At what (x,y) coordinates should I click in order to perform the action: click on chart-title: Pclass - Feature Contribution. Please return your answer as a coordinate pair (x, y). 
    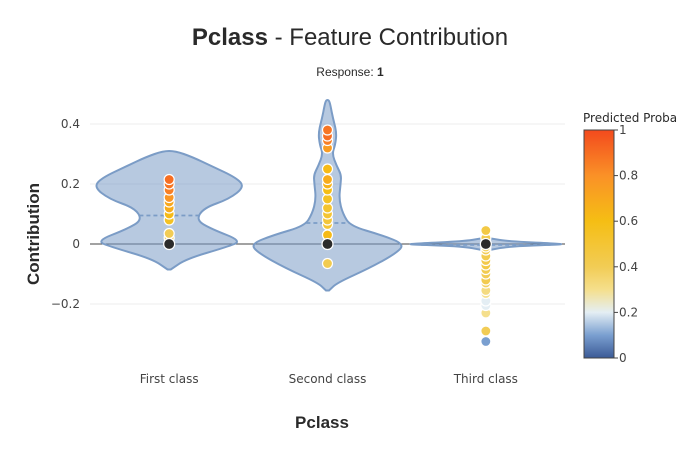
    Looking at the image, I should click on (350, 37).